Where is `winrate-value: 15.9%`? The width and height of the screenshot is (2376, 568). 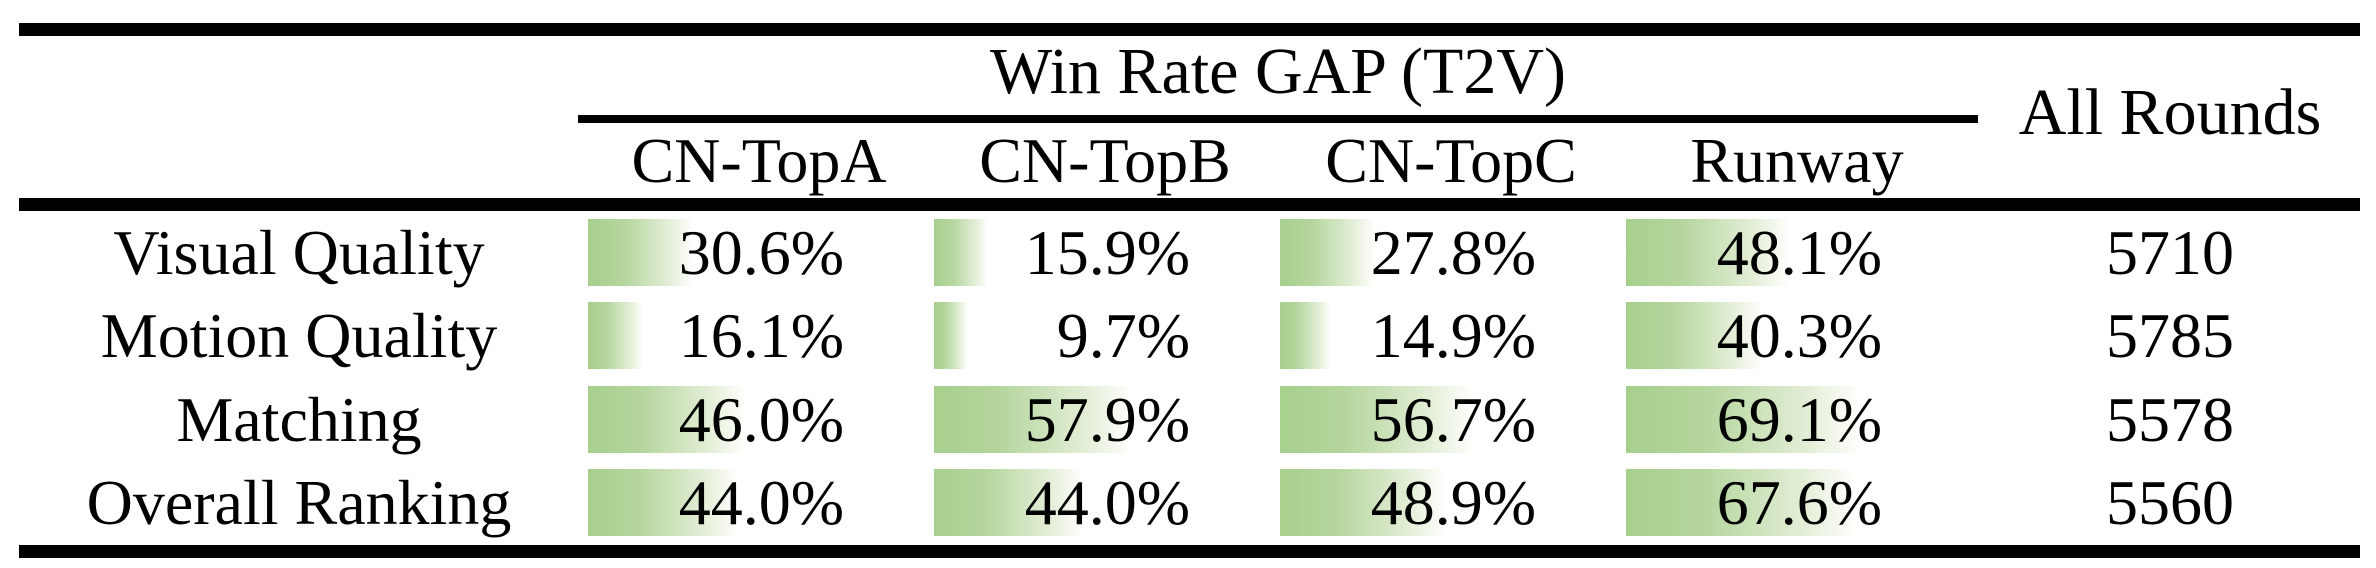 winrate-value: 15.9% is located at coordinates (1107, 252).